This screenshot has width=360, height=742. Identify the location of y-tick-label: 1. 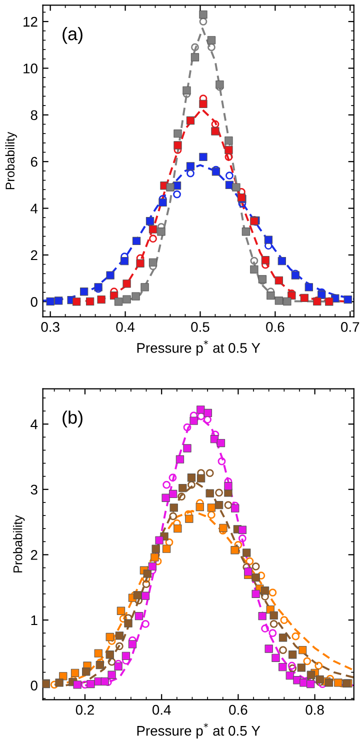
(34, 621).